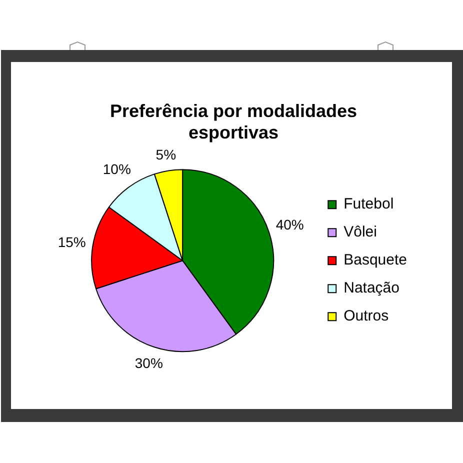 This screenshot has height=463, width=463. What do you see at coordinates (148, 363) in the screenshot?
I see `data-label: 30%` at bounding box center [148, 363].